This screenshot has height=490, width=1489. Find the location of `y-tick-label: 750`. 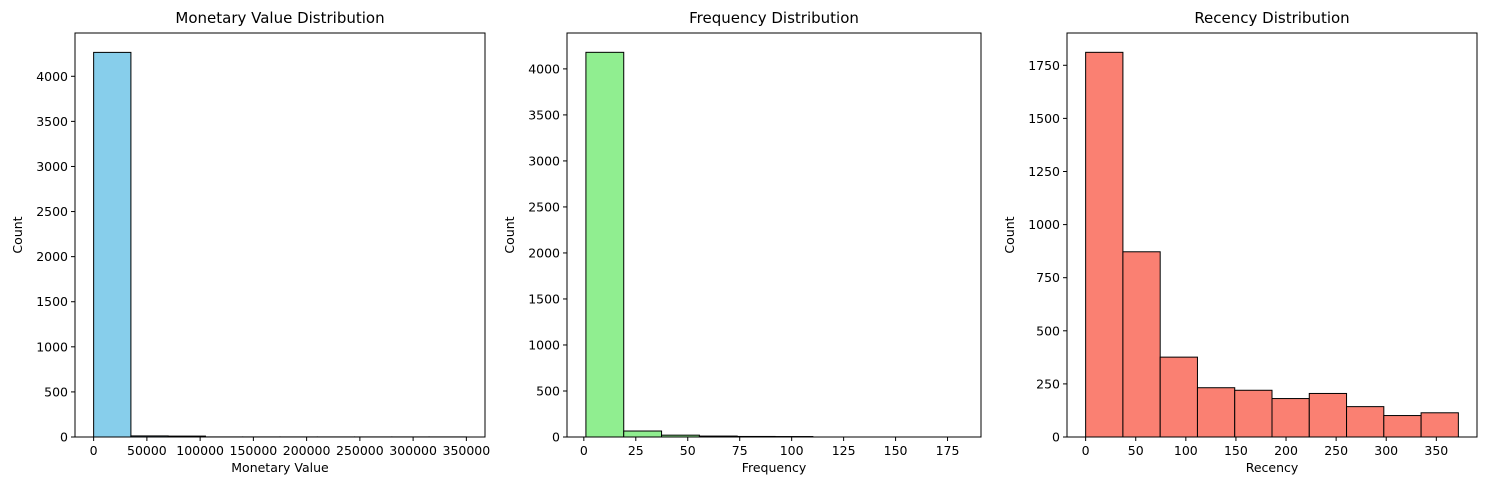

y-tick-label: 750 is located at coordinates (1048, 277).